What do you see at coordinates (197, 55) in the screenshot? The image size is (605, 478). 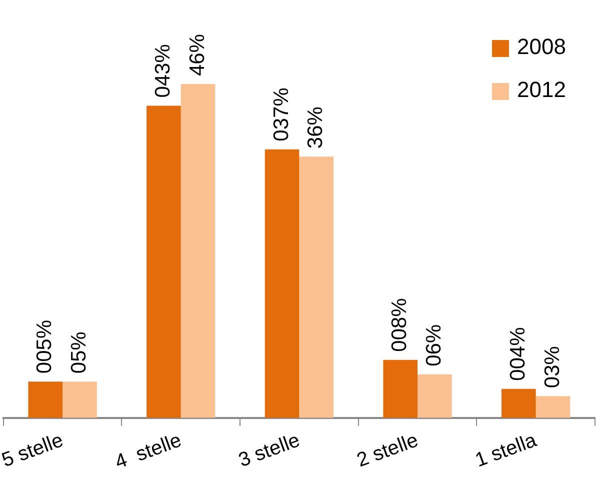 I see `data-label: 46%` at bounding box center [197, 55].